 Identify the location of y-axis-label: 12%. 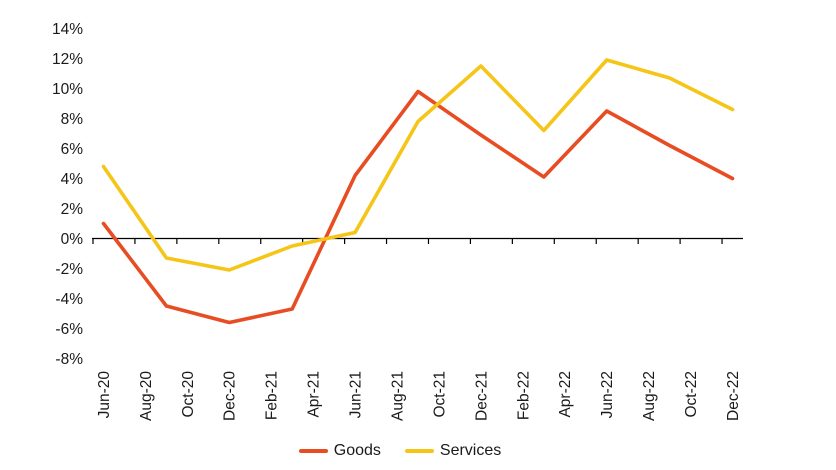
(67, 59).